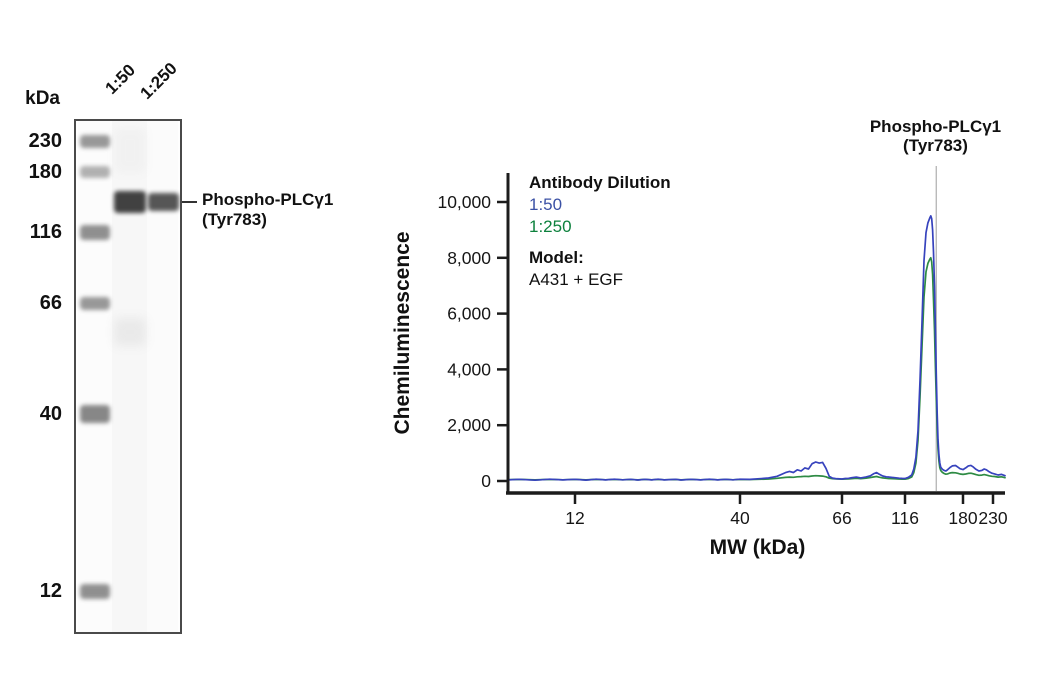 This screenshot has height=700, width=1040. I want to click on peak-annotation: Phospho-PLCγ1 (Tyr783), so click(935, 136).